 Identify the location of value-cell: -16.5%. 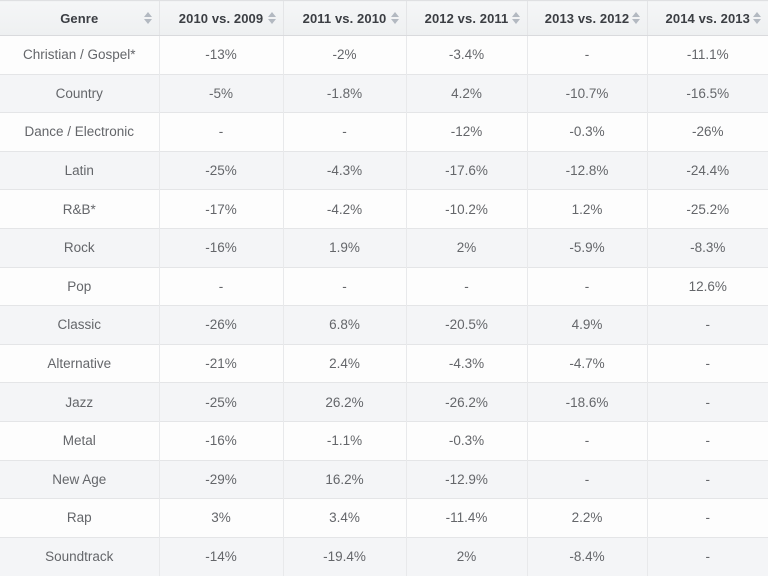
(707, 93).